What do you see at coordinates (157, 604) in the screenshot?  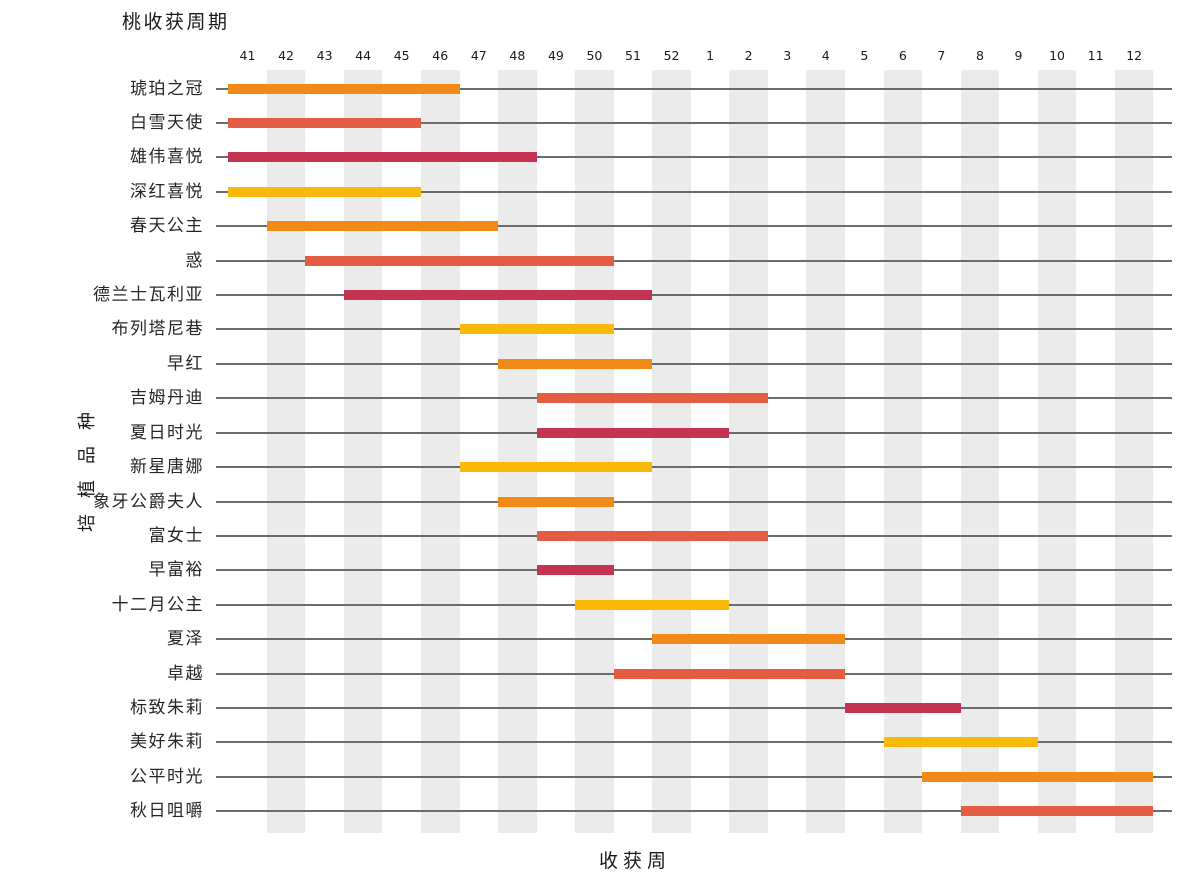 I see `variety-label: 十二月公主` at bounding box center [157, 604].